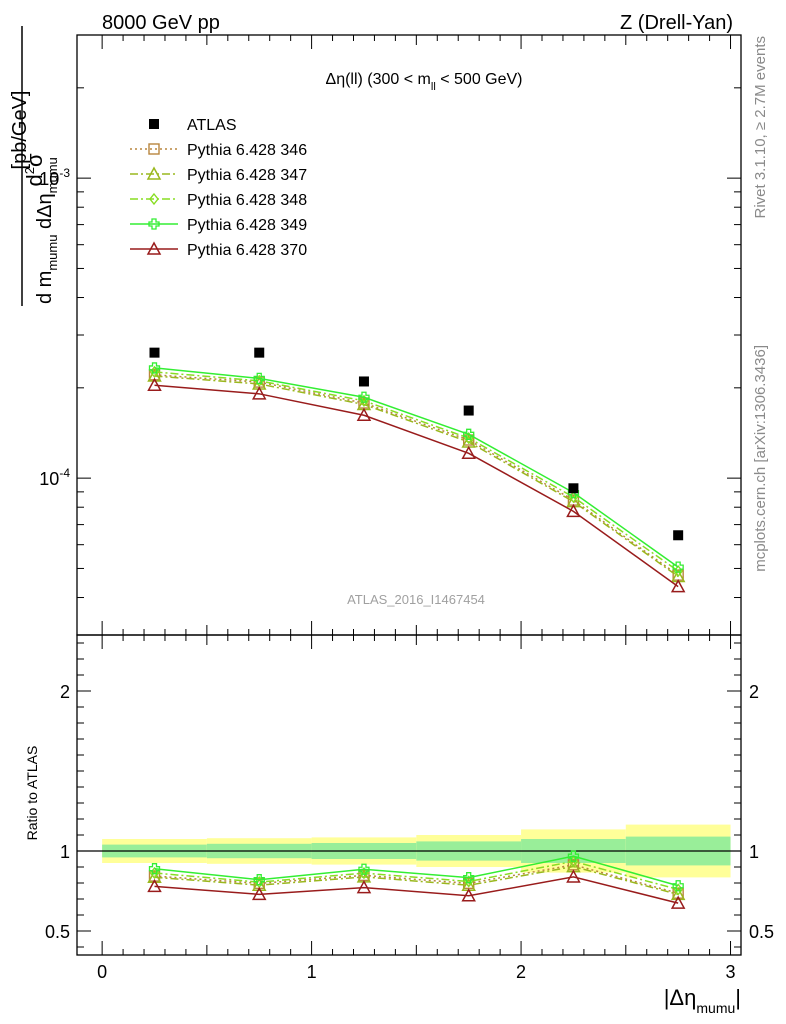 This screenshot has height=1024, width=786. Describe the element at coordinates (731, 972) in the screenshot. I see `x-tick-label: 3` at that location.